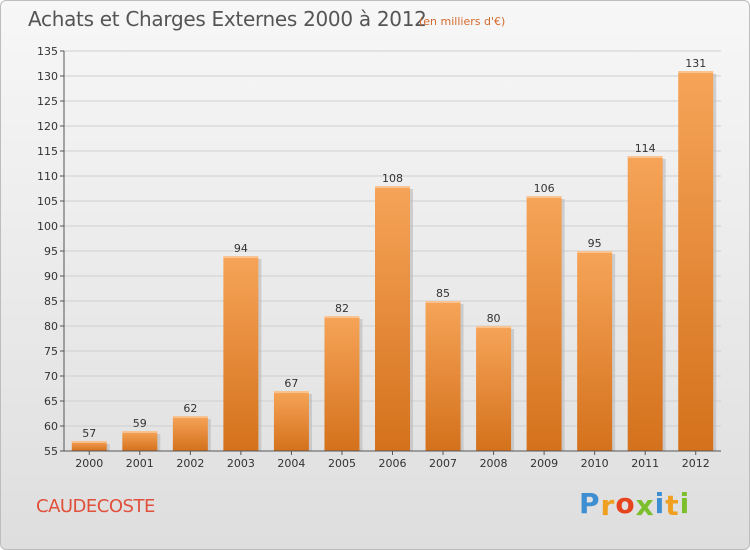 Image resolution: width=750 pixels, height=550 pixels. Describe the element at coordinates (443, 376) in the screenshot. I see `bar-2007` at that location.